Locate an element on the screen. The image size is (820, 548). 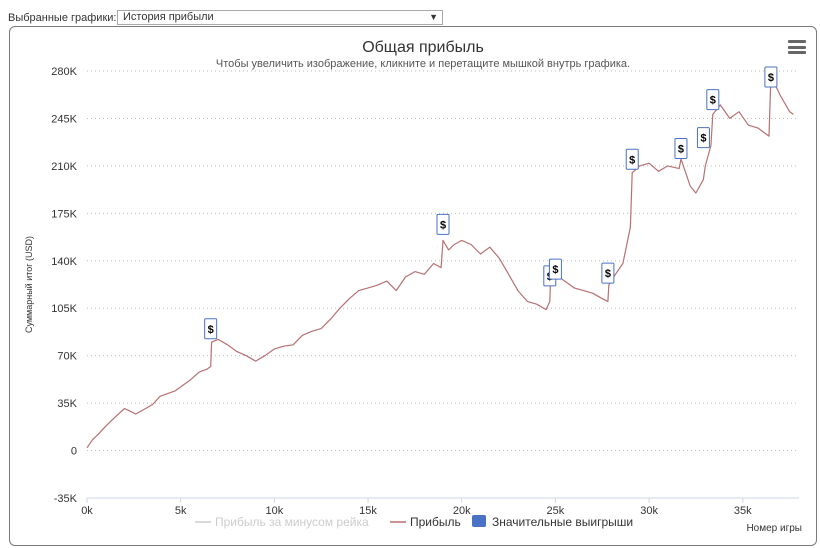
x-tick-label: 0k is located at coordinates (87, 511).